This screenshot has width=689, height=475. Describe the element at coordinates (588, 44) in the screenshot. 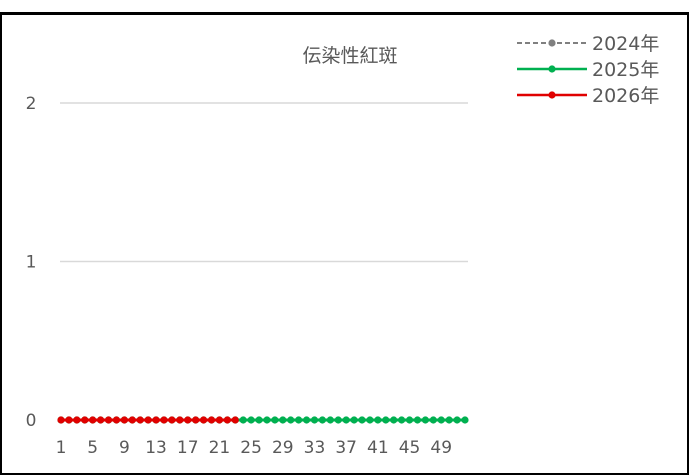

I see `legend-item: 2024年` at that location.